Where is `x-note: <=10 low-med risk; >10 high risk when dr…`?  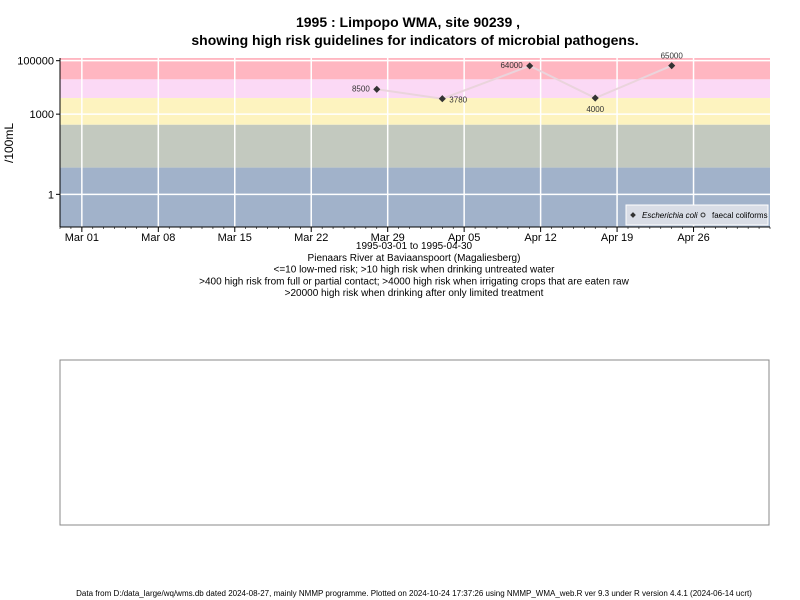 x-note: <=10 low-med risk; >10 high risk when dr… is located at coordinates (415, 270).